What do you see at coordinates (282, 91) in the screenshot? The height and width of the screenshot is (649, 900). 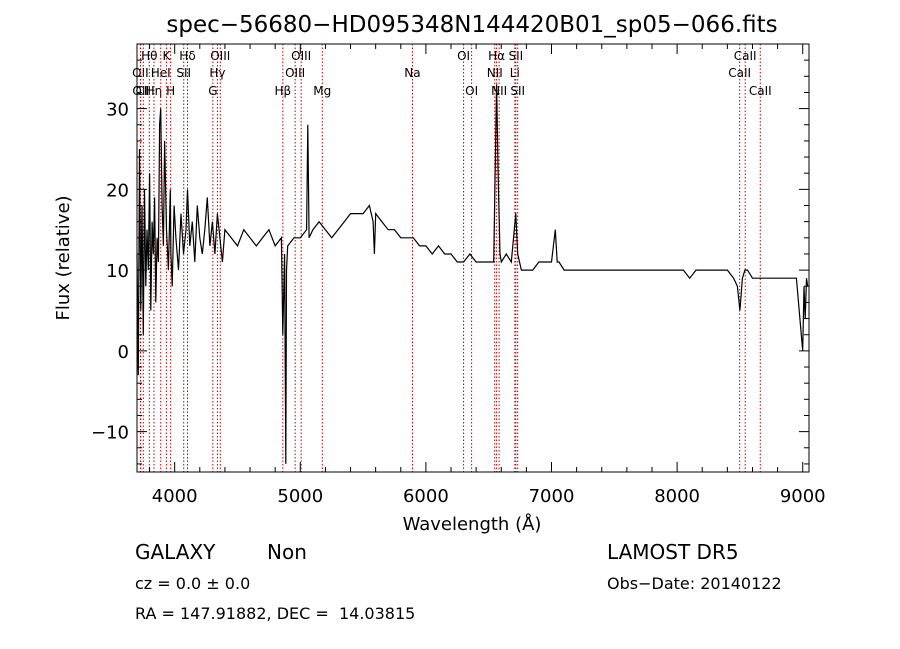 I see `emission-line-label: Hβ` at bounding box center [282, 91].